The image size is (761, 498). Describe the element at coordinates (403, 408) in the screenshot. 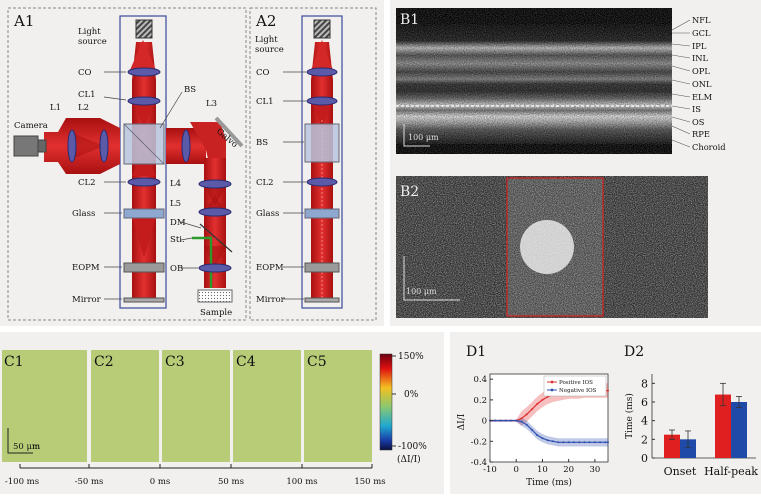

I see `colorbar: 150% 0% -100% (ΔI/I)` at that location.